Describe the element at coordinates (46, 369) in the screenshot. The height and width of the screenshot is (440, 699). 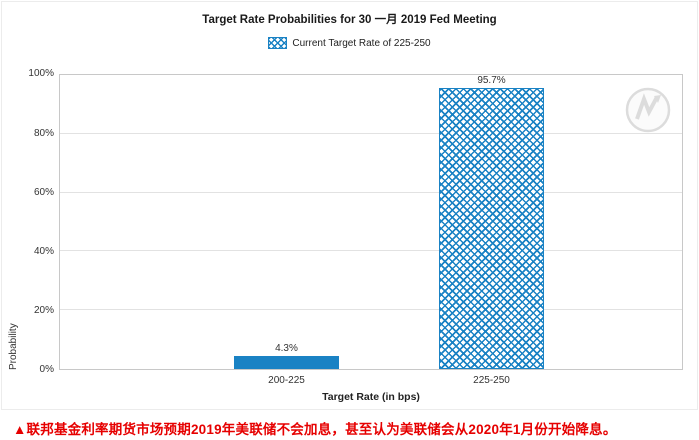
I see `y-tick-label: 0%` at that location.